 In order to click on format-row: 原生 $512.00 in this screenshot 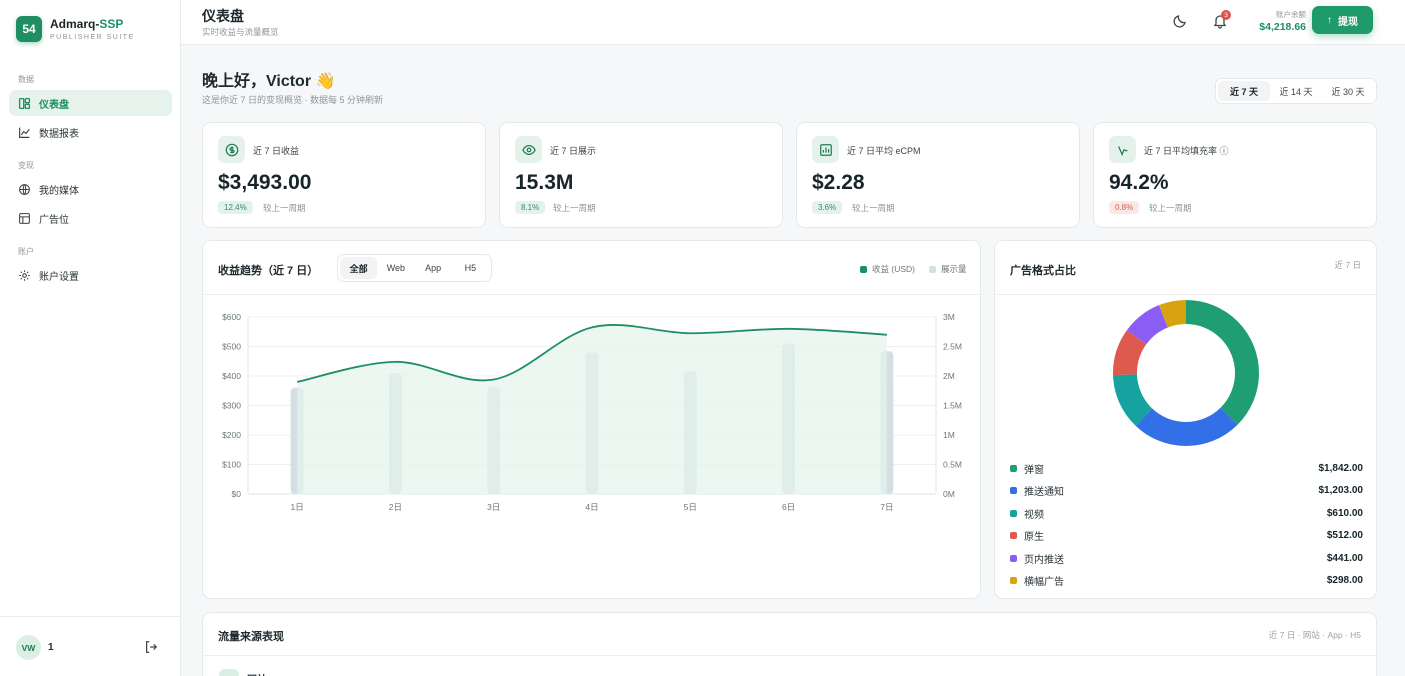, I will do `click(1186, 536)`.